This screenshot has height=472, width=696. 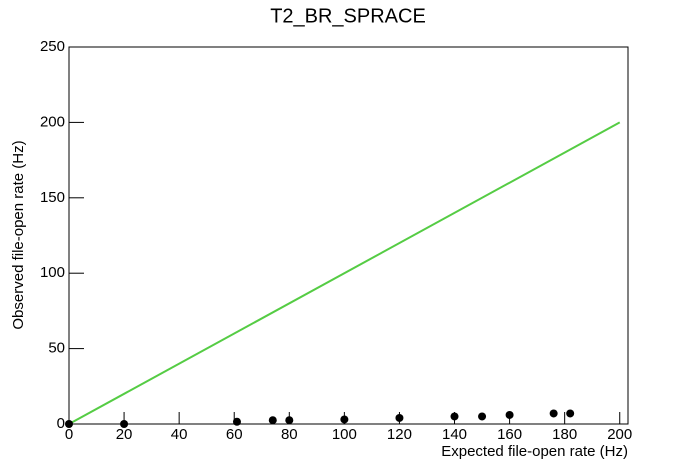 I want to click on y-tick-label: 0, so click(x=61, y=423).